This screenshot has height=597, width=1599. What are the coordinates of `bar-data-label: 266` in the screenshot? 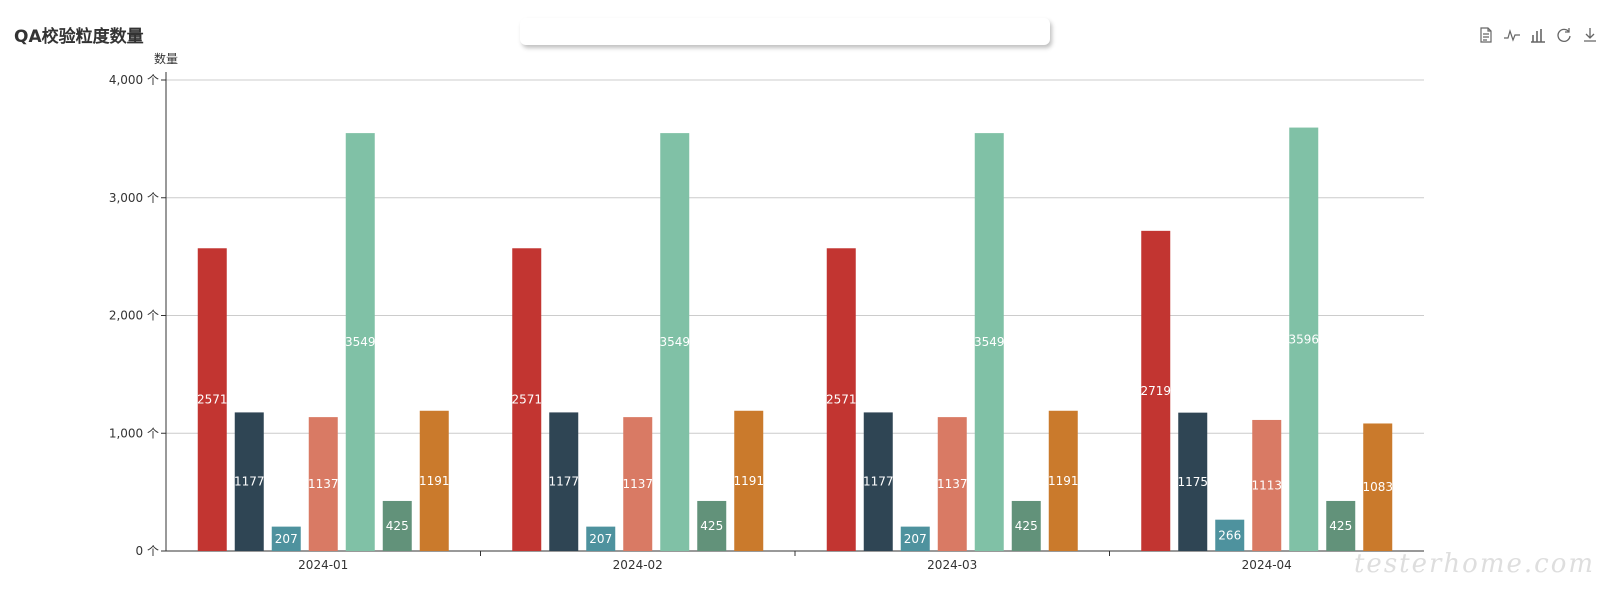 It's located at (1229, 535).